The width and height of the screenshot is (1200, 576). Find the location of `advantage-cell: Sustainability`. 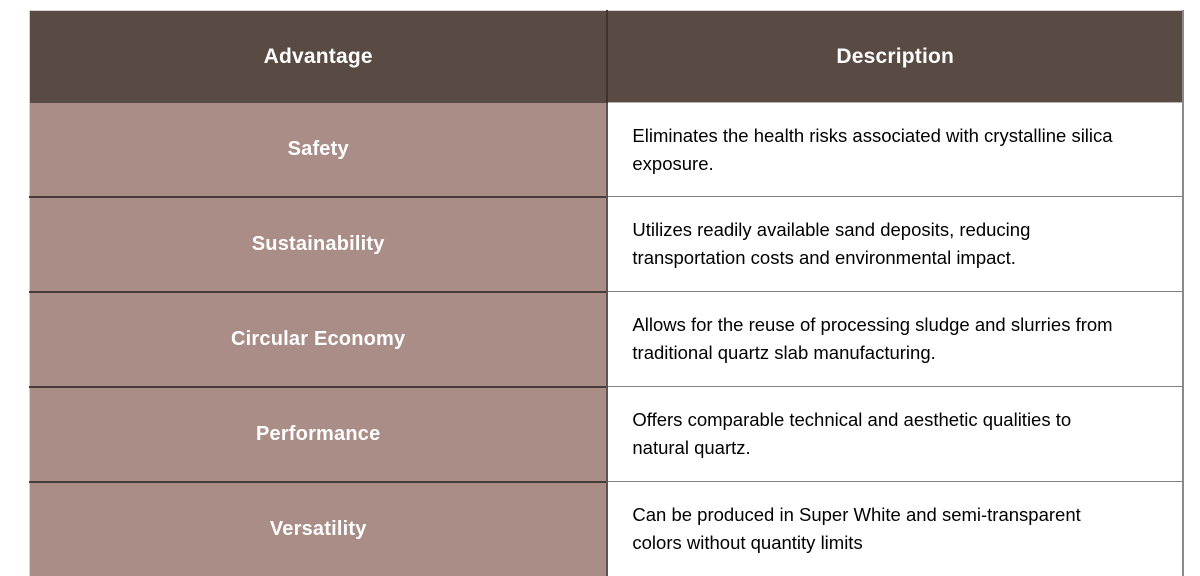

advantage-cell: Sustainability is located at coordinates (318, 243).